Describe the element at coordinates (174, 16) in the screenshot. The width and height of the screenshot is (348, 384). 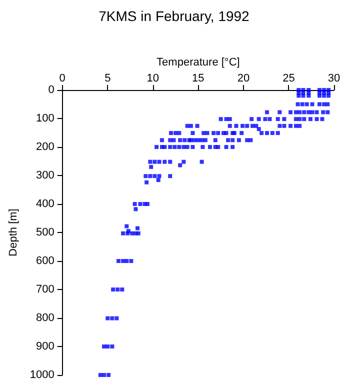
I see `chart-title: 7KMS in February, 1992` at that location.